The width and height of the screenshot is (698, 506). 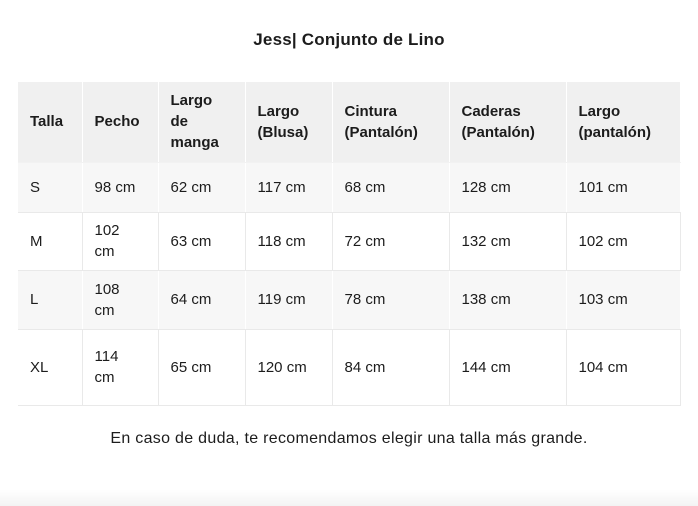 I want to click on value-cell: 104 cm, so click(x=623, y=367).